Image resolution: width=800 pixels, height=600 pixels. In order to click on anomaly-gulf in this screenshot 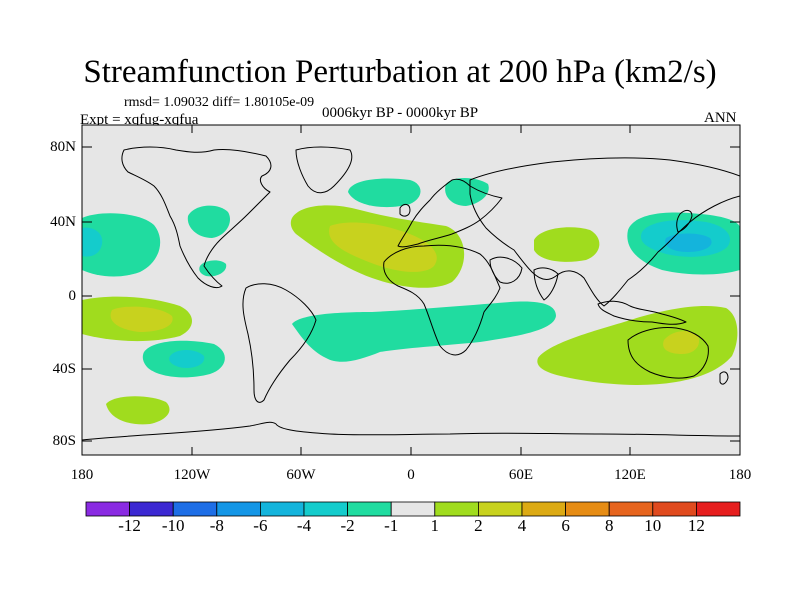, I will do `click(213, 268)`.